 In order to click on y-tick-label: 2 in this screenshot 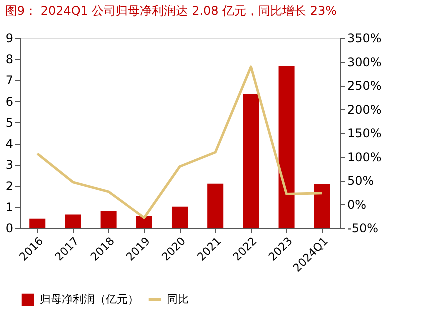, I will do `click(10, 186)`.